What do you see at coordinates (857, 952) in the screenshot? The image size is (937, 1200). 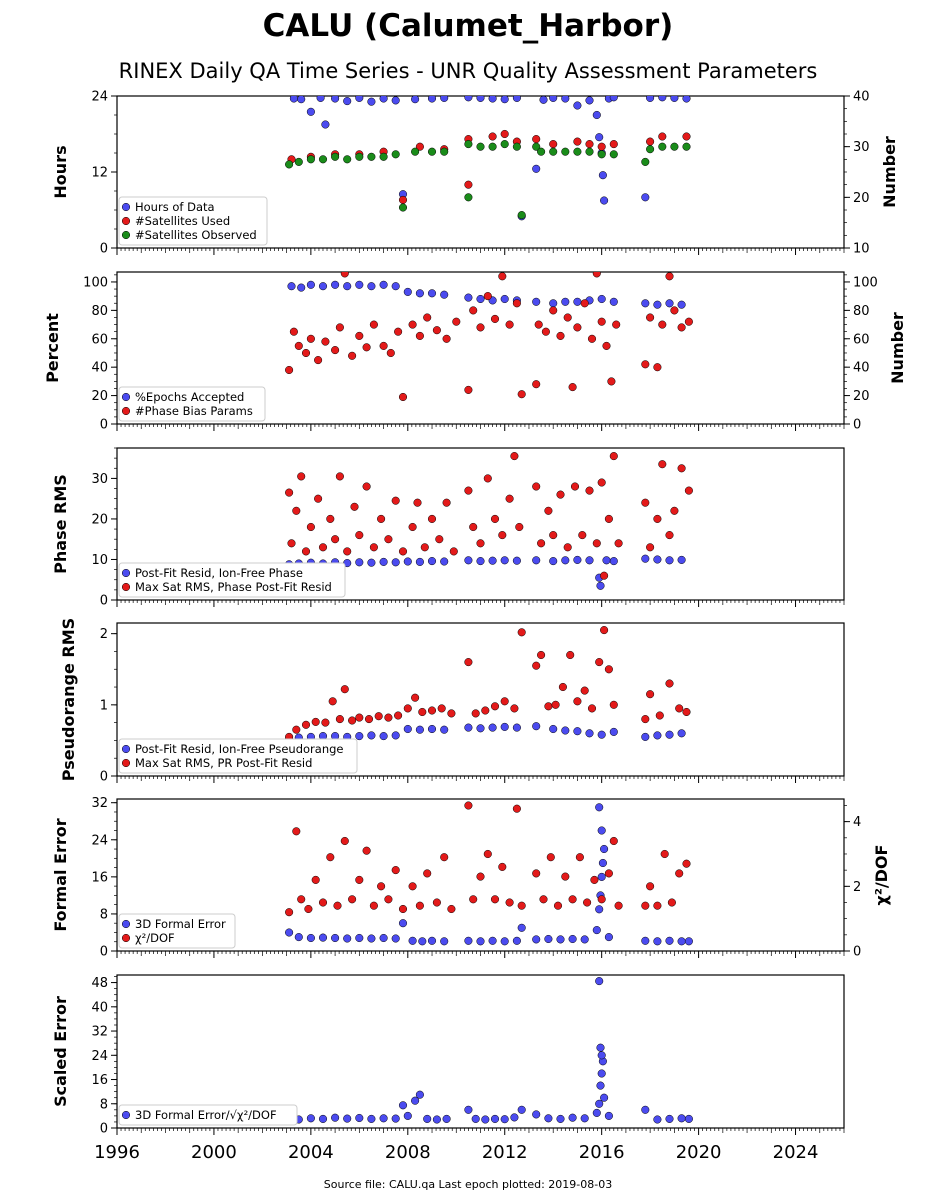 I see `y-right-tick-label: 0` at bounding box center [857, 952].